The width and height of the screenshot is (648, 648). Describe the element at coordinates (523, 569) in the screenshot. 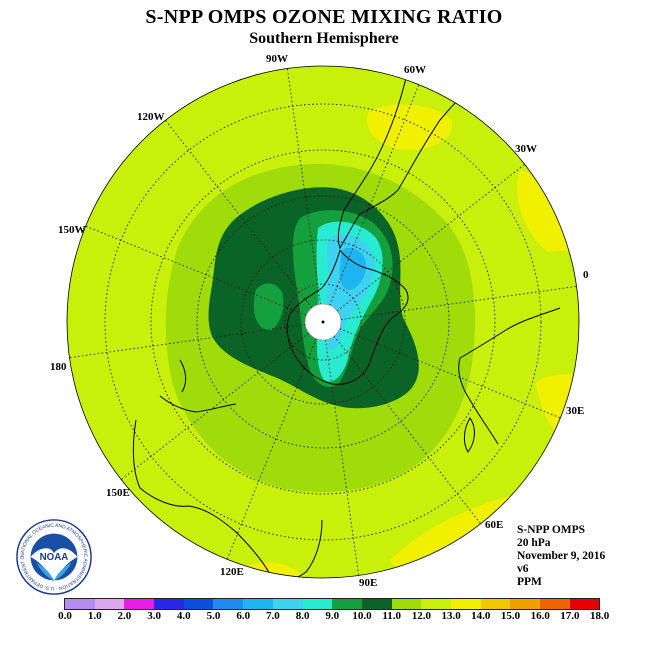

I see `info-version: v6` at that location.